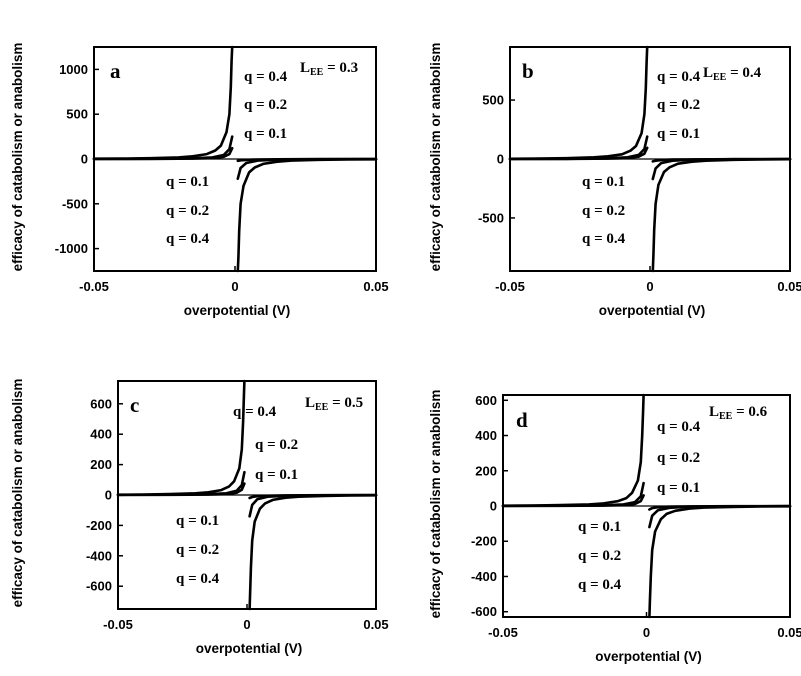  What do you see at coordinates (115, 71) in the screenshot?
I see `panel-letter: a` at bounding box center [115, 71].